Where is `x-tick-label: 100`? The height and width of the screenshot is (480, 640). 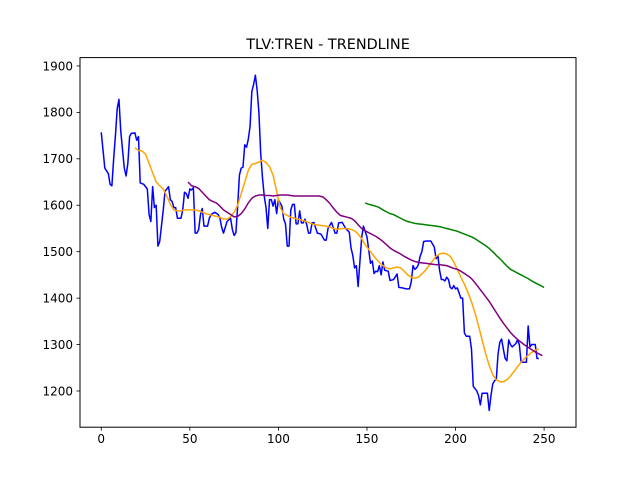 x-tick-label: 100 is located at coordinates (278, 439).